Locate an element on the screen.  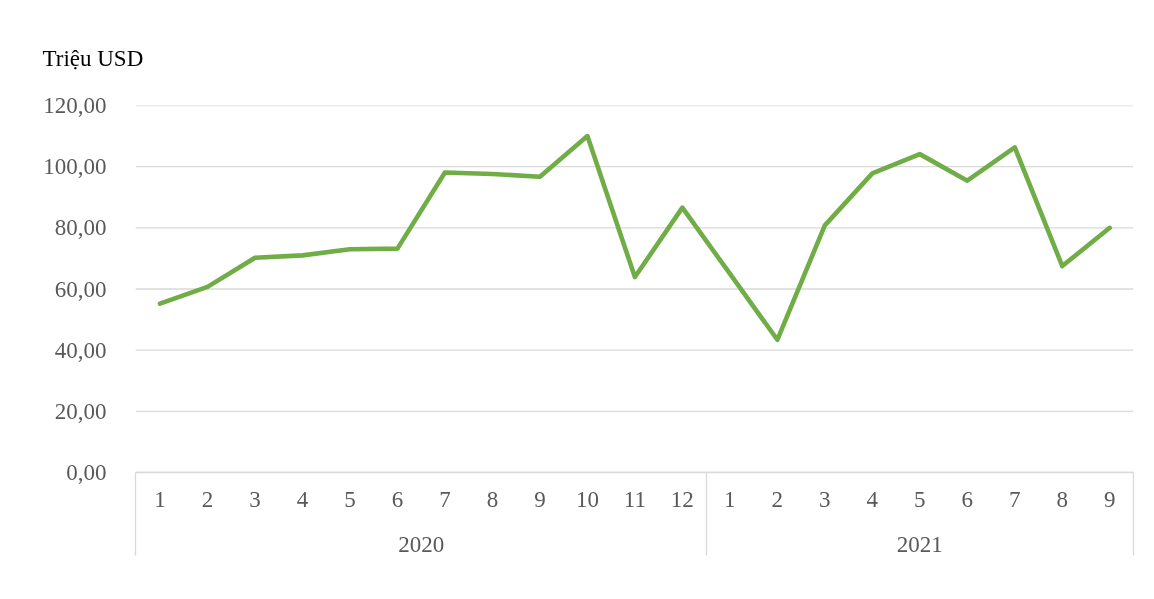
text: 2020 is located at coordinates (421, 544).